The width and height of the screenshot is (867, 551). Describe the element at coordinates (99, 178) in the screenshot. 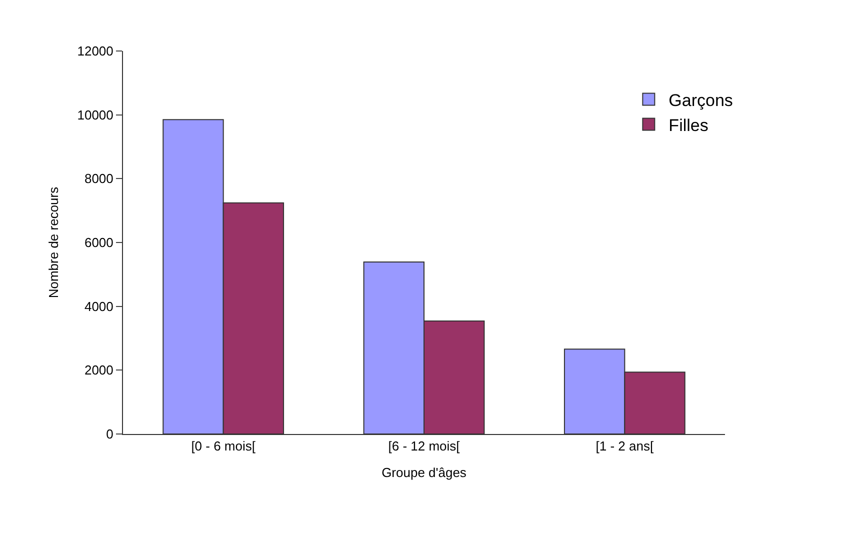

I see `y-tick-label: 8000` at that location.